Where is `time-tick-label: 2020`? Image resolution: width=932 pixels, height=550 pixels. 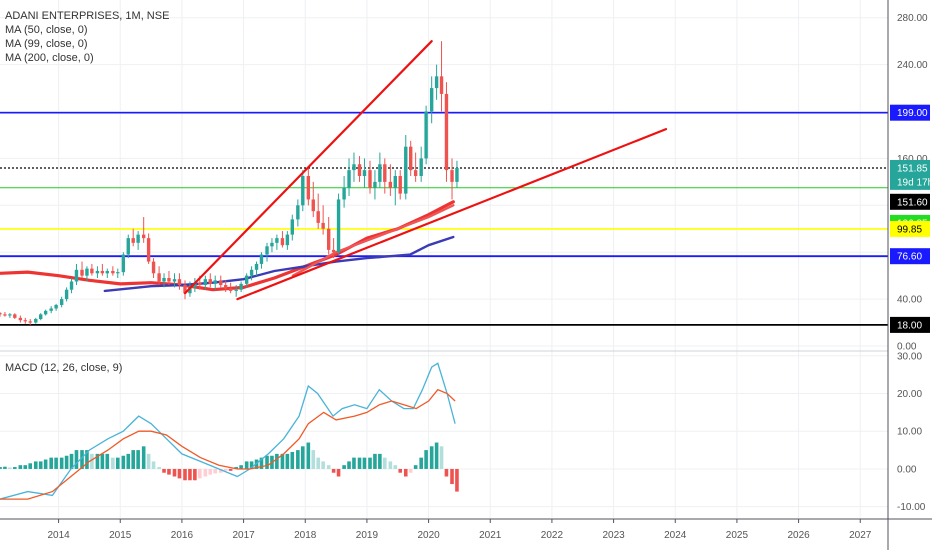 time-tick-label: 2020 is located at coordinates (428, 535).